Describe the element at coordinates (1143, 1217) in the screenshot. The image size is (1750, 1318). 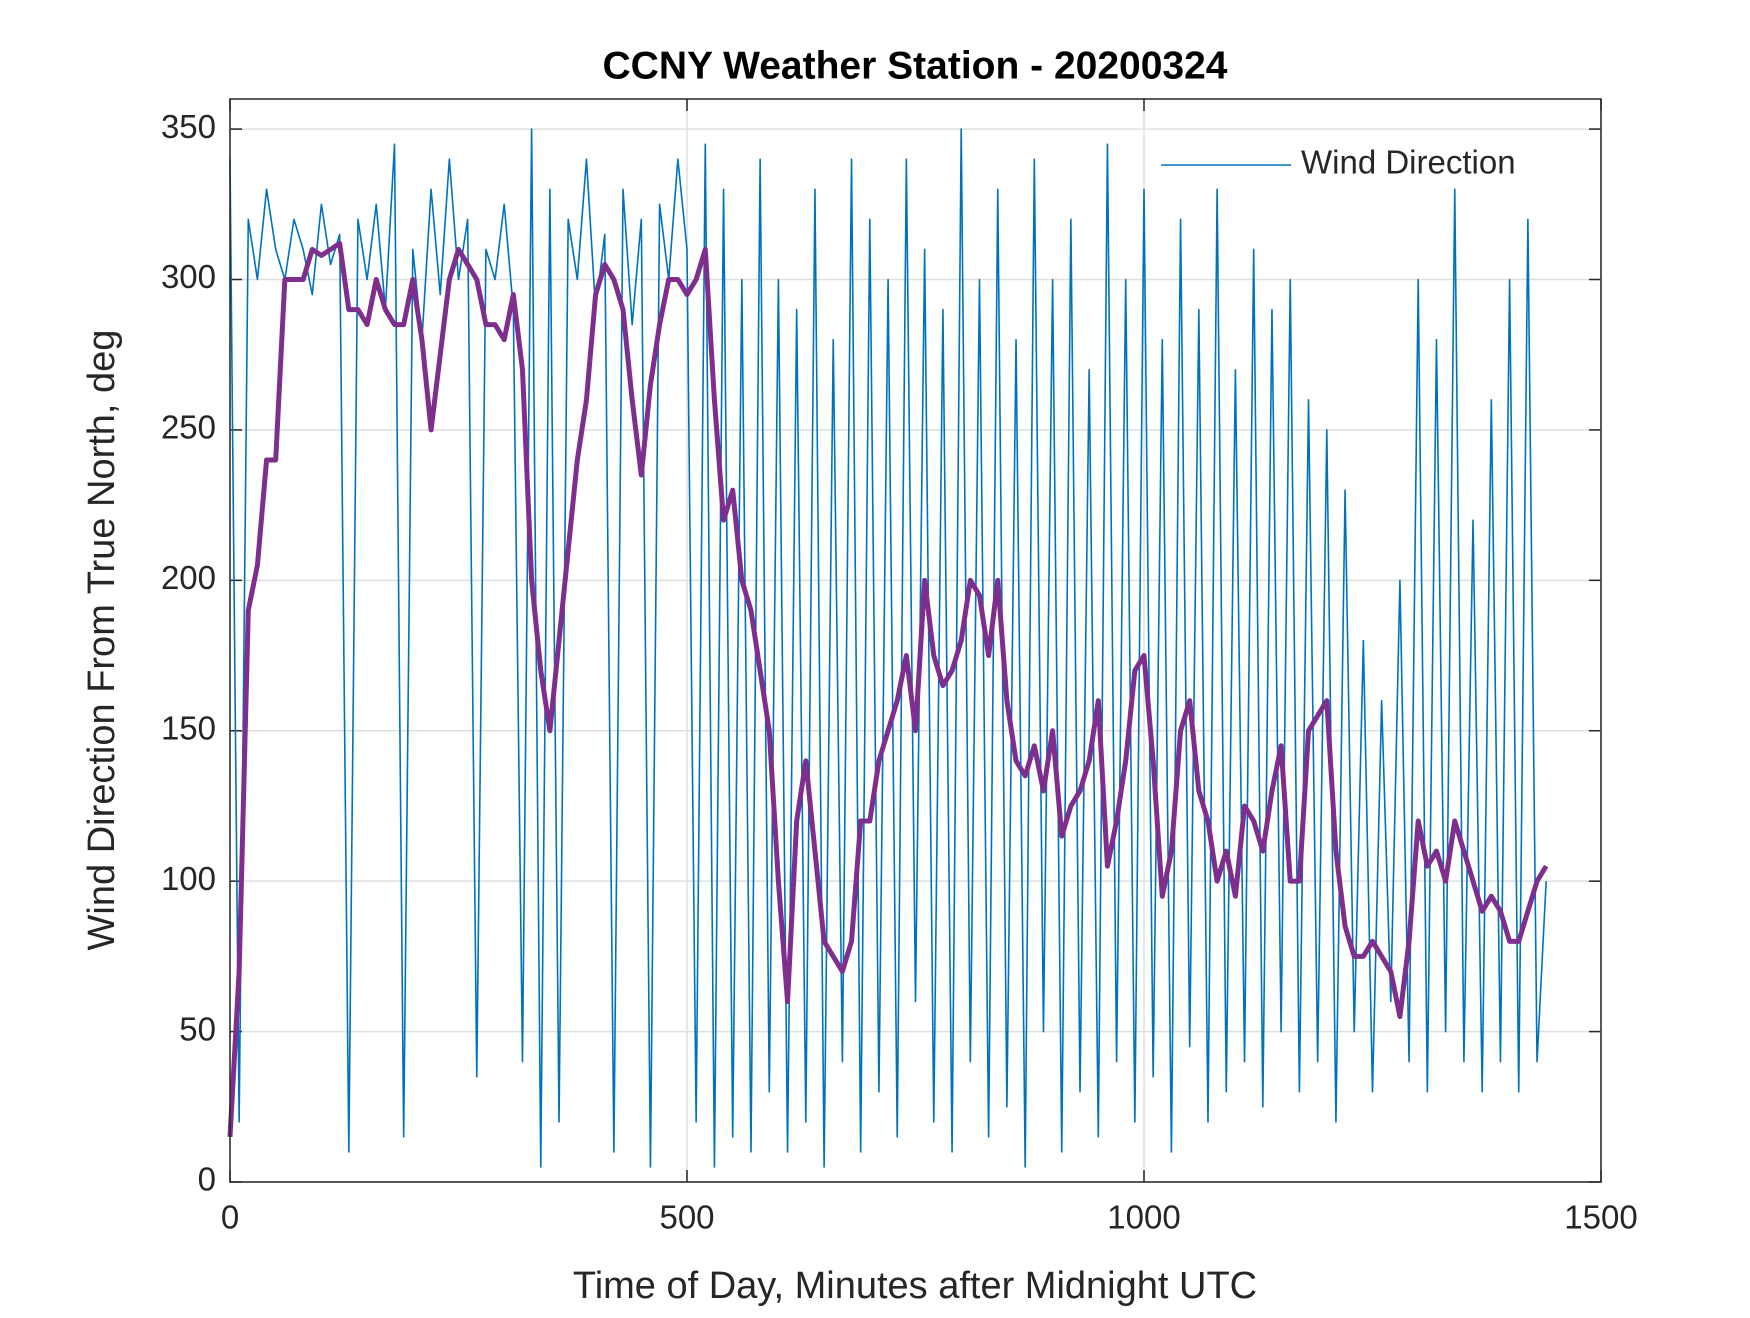
I see `x-tick-label: 1000` at that location.